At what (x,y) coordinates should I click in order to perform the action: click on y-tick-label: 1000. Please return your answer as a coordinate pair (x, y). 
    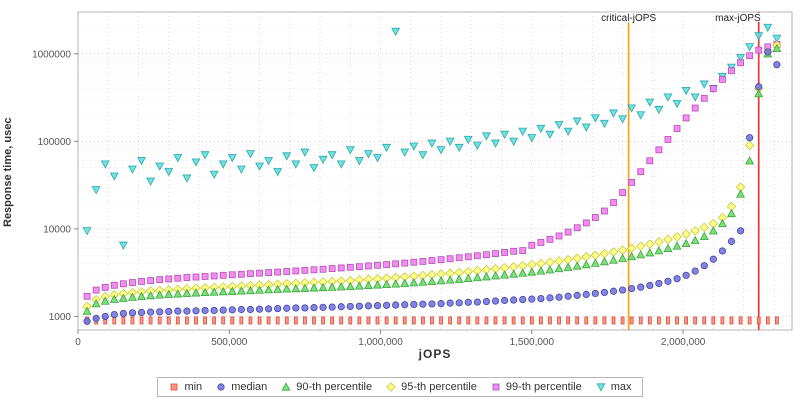
    Looking at the image, I should click on (60, 317).